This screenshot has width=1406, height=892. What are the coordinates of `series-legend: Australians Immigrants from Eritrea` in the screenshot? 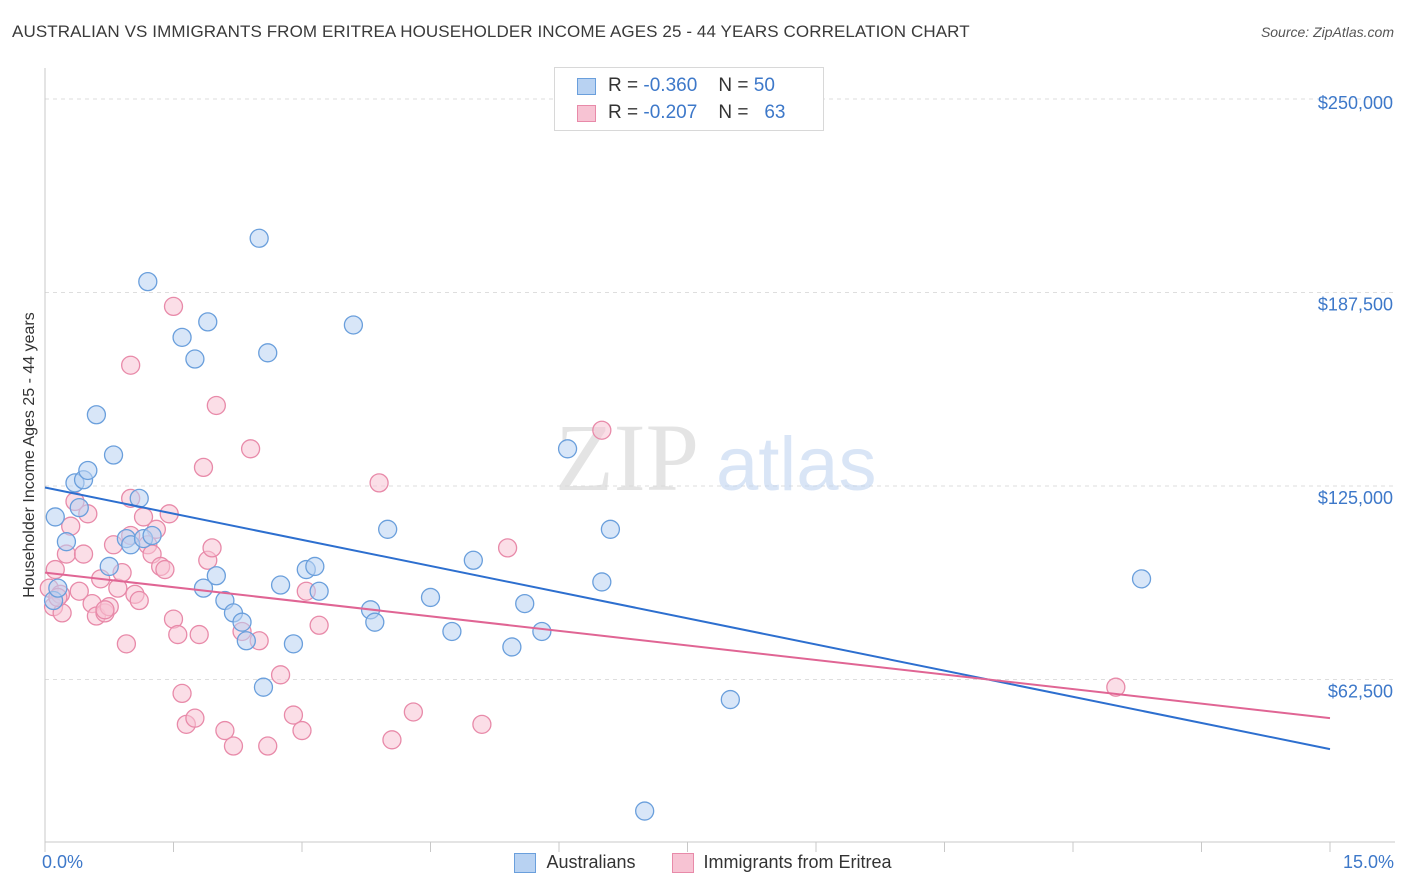 It's located at (703, 862).